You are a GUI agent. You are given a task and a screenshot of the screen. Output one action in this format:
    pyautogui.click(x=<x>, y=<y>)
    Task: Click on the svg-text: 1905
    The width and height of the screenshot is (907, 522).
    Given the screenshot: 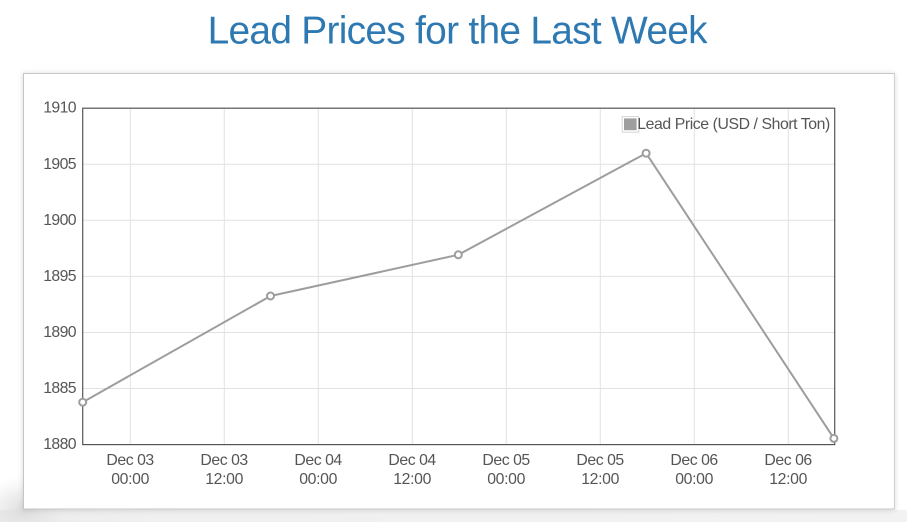 What is the action you would take?
    pyautogui.click(x=60, y=164)
    